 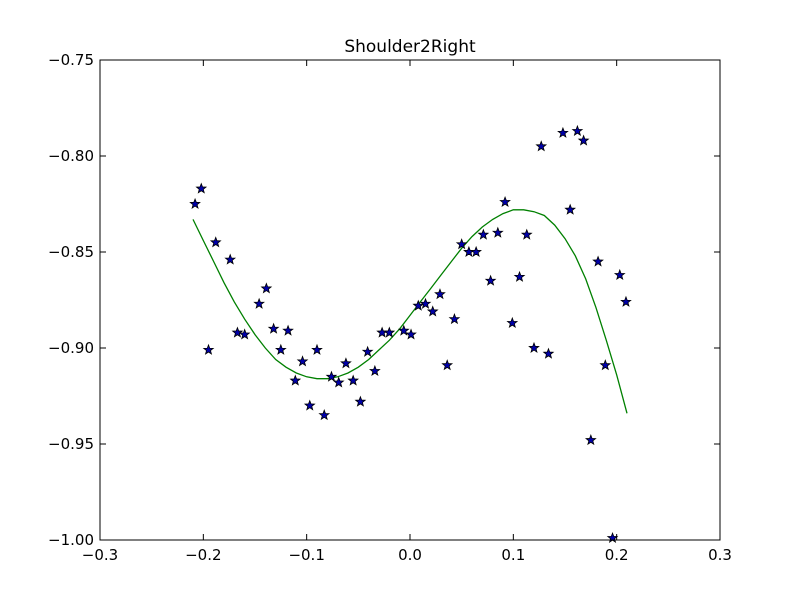 What do you see at coordinates (617, 555) in the screenshot?
I see `x-tick-label: 0.2` at bounding box center [617, 555].